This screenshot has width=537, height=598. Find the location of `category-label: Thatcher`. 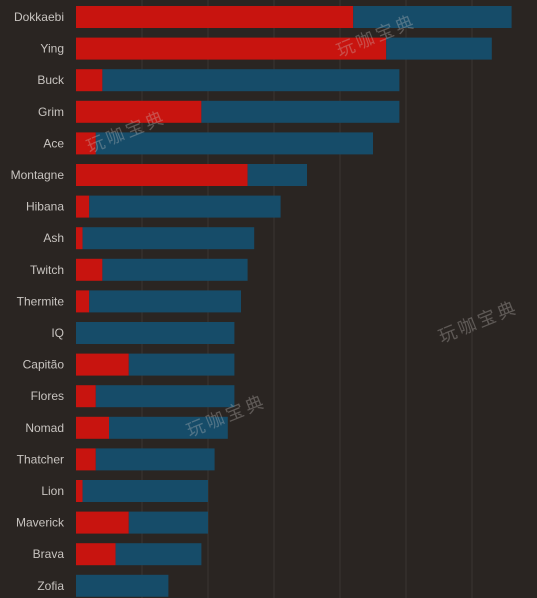

category-label: Thatcher is located at coordinates (40, 459).